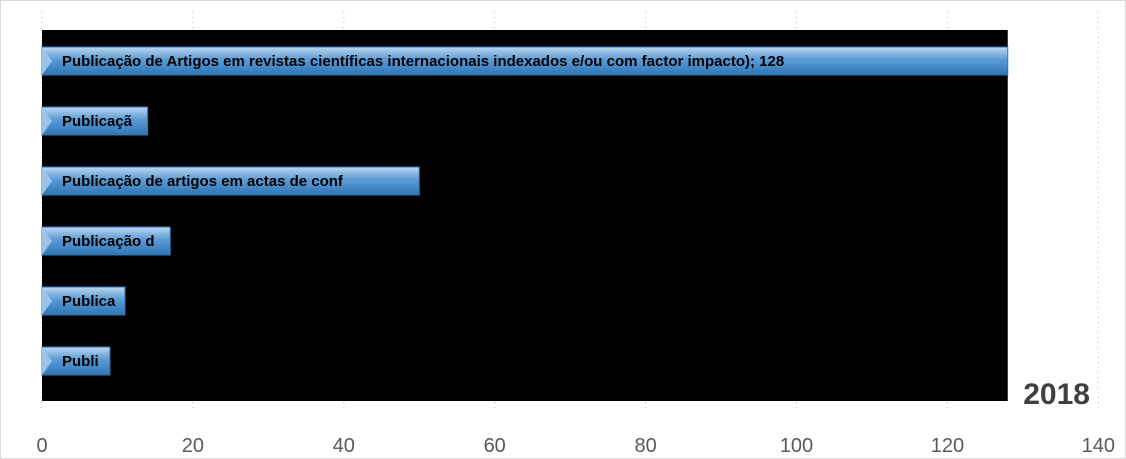 Image resolution: width=1126 pixels, height=459 pixels. What do you see at coordinates (80, 361) in the screenshot?
I see `bar-data-label: Publi` at bounding box center [80, 361].